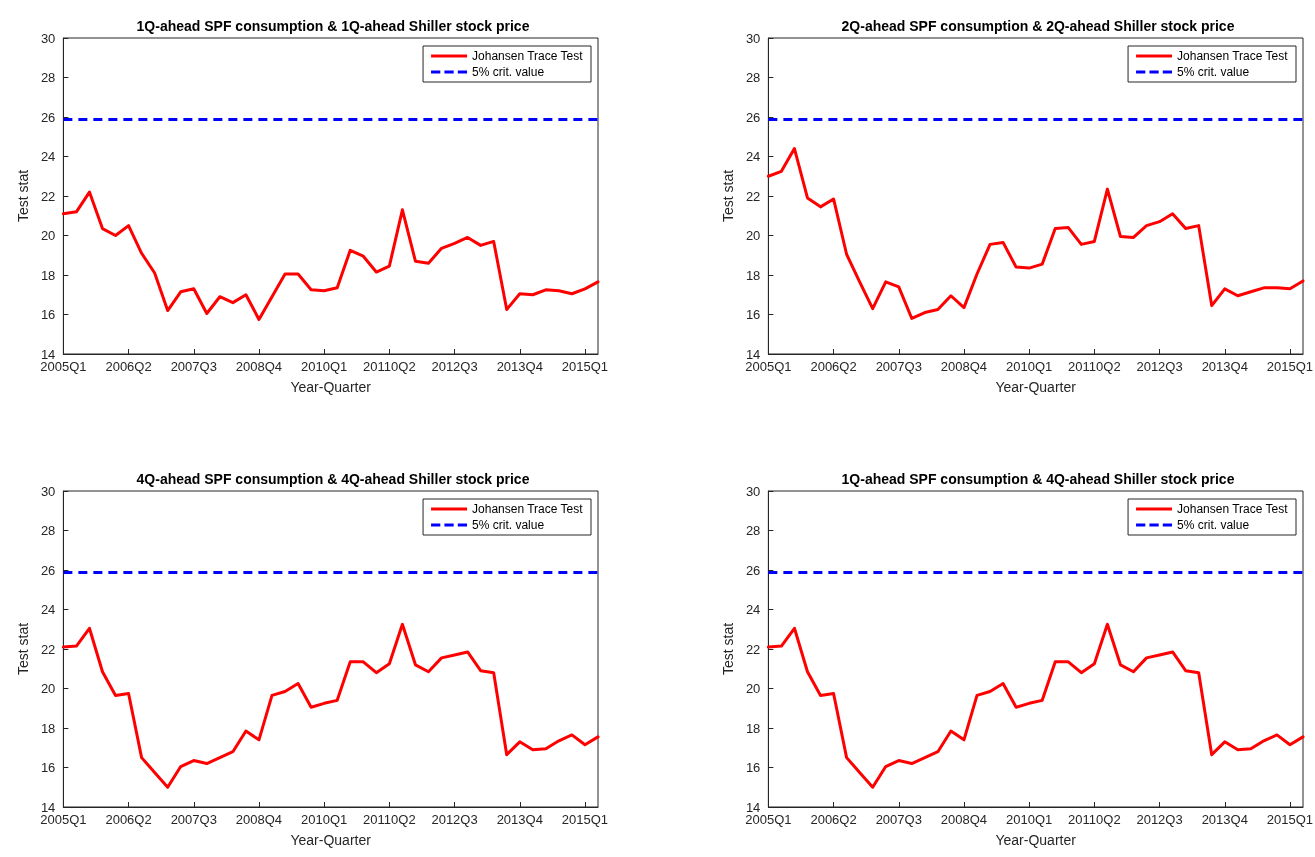 This screenshot has width=1315, height=857. What do you see at coordinates (333, 479) in the screenshot?
I see `chart-title: 4Q-ahead SPF consumption & 4Q-ahead Shiller stock price` at bounding box center [333, 479].